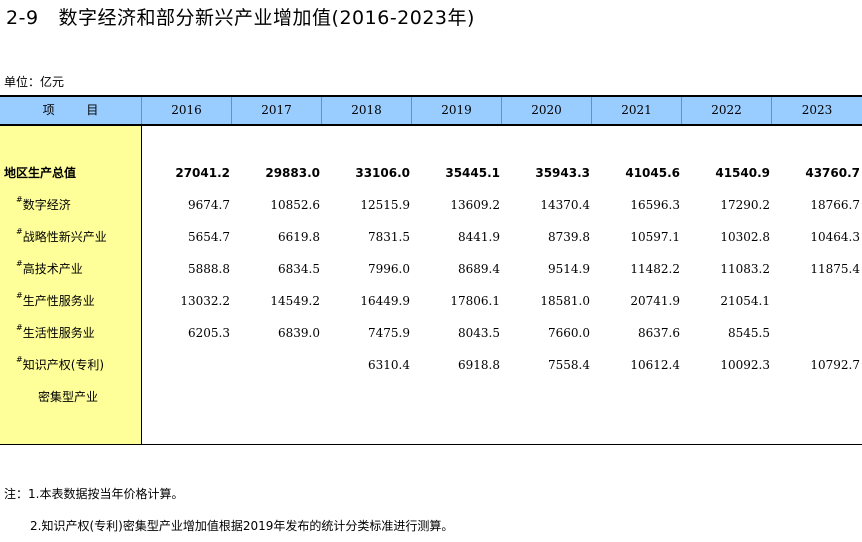  What do you see at coordinates (565, 301) in the screenshot?
I see `table-cell: 18581.0` at bounding box center [565, 301].